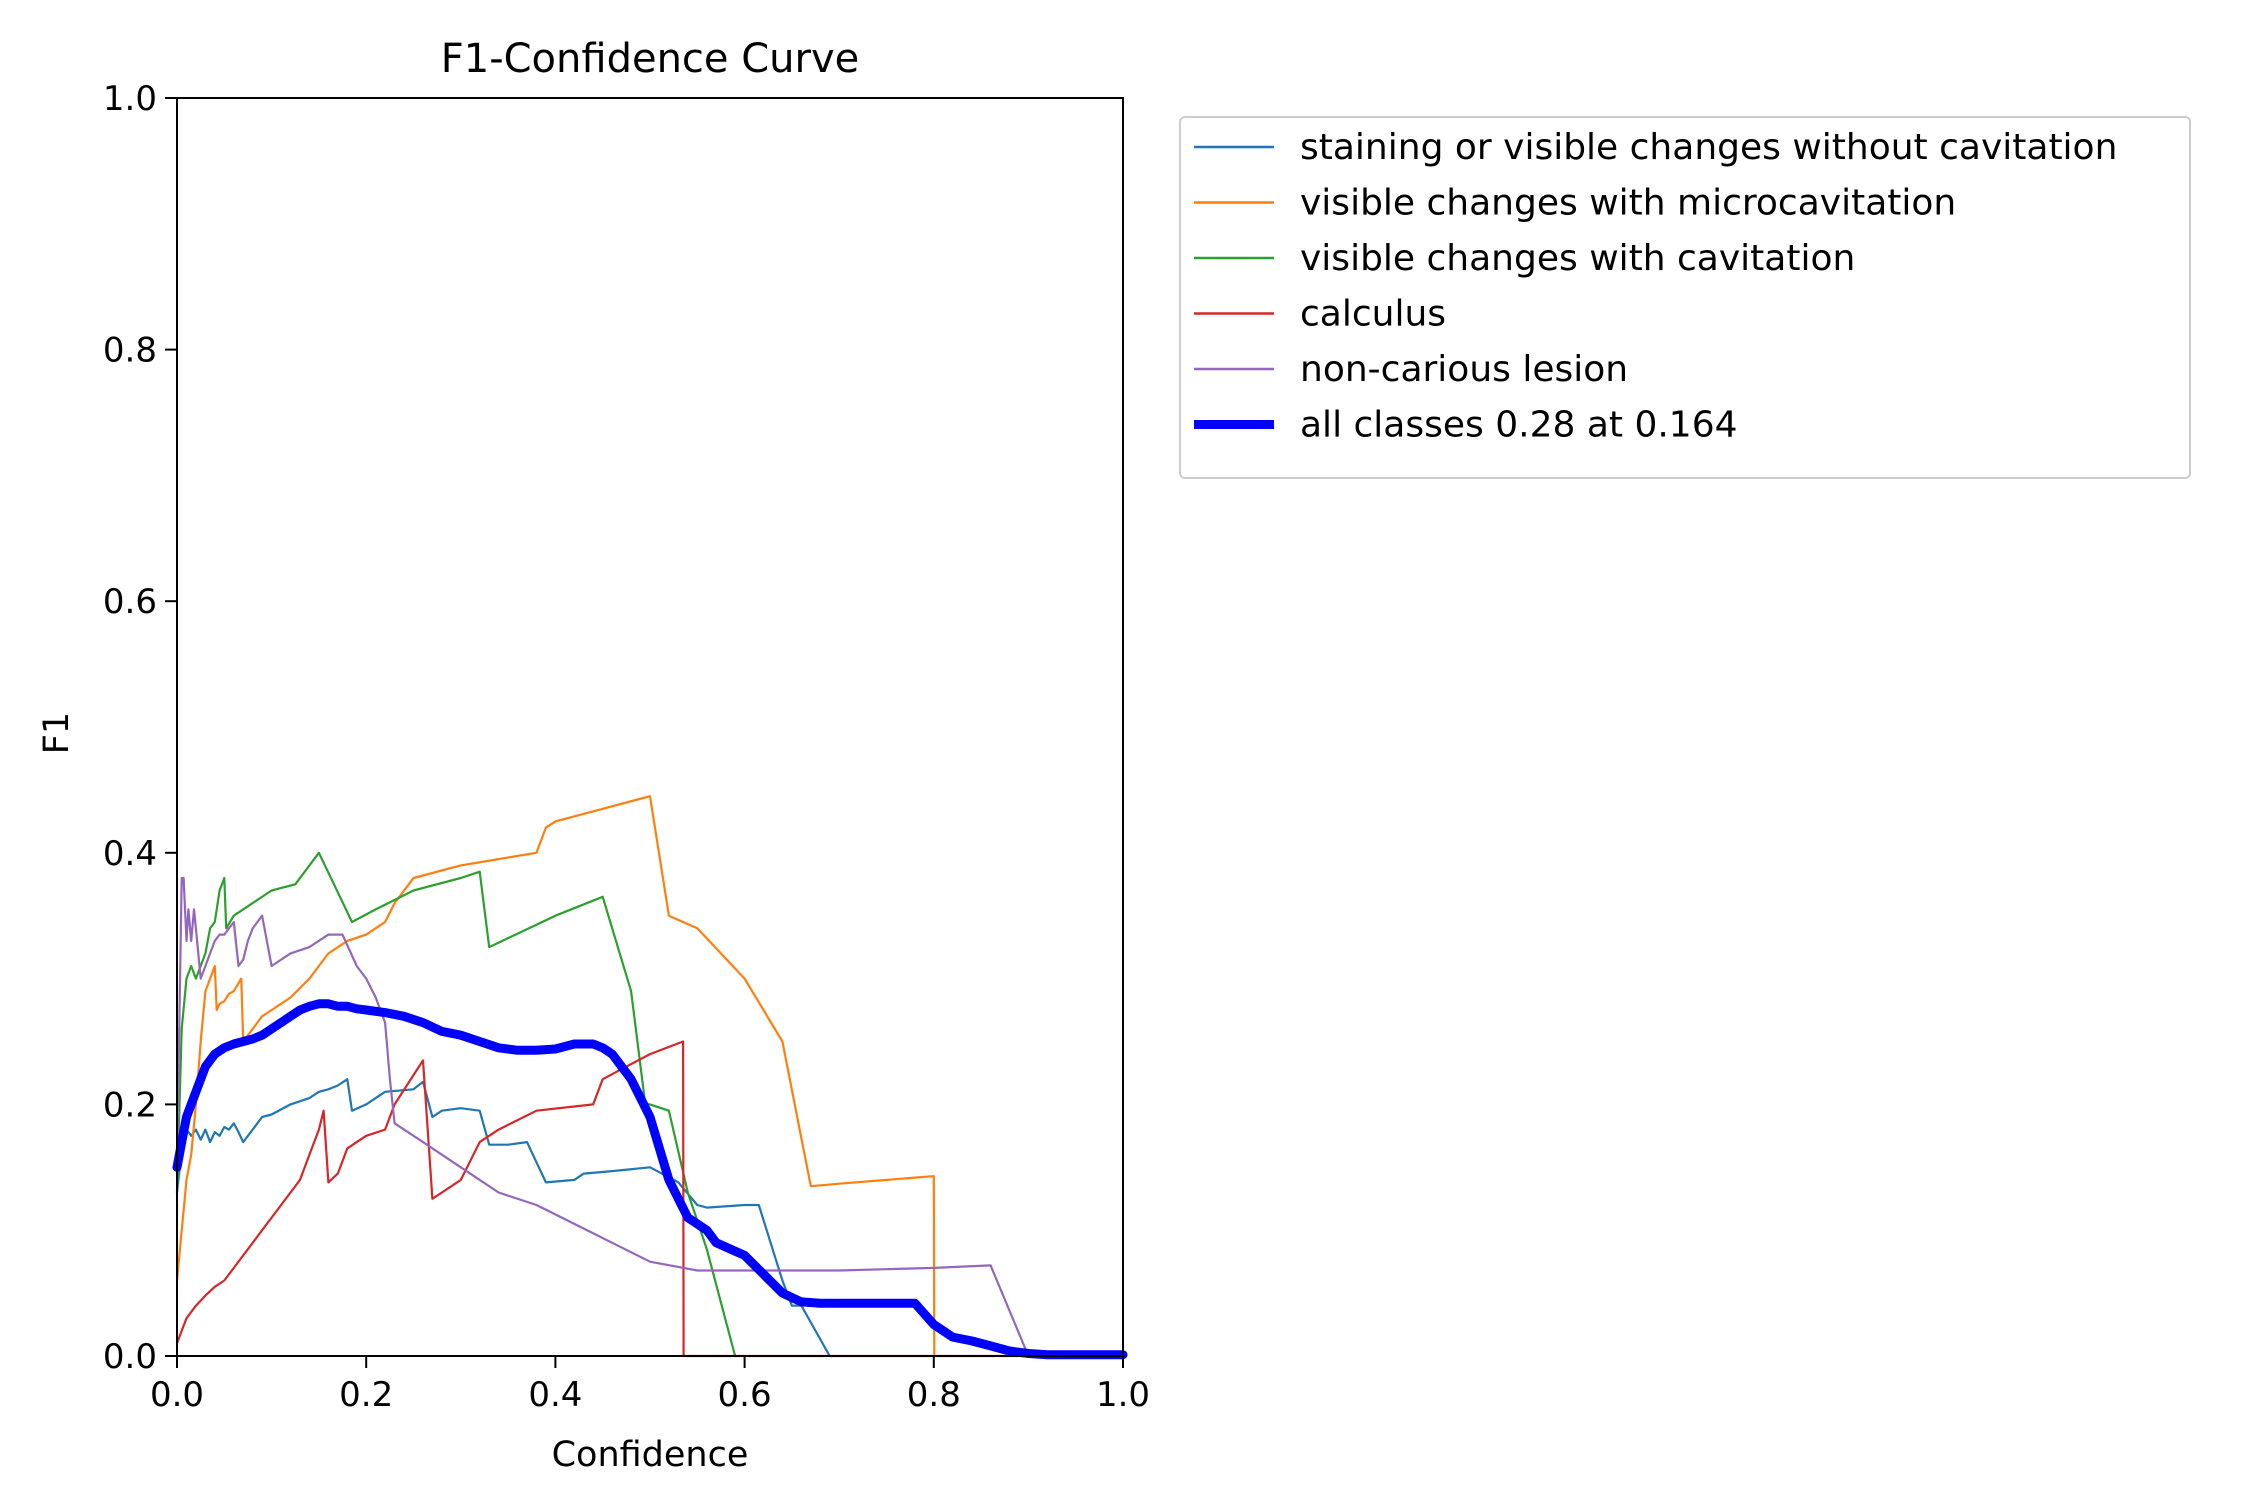 Image resolution: width=2250 pixels, height=1500 pixels. I want to click on legend-label-1: visible changes with microcavitation, so click(1628, 203).